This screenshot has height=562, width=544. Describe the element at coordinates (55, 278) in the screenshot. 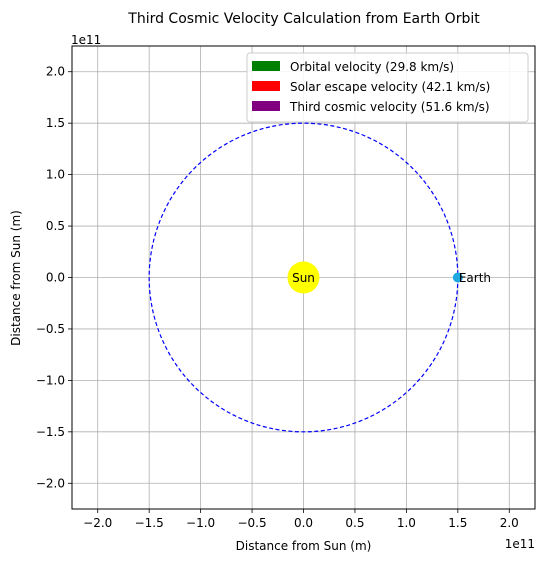

I see `y-tick-label: 0.0` at that location.